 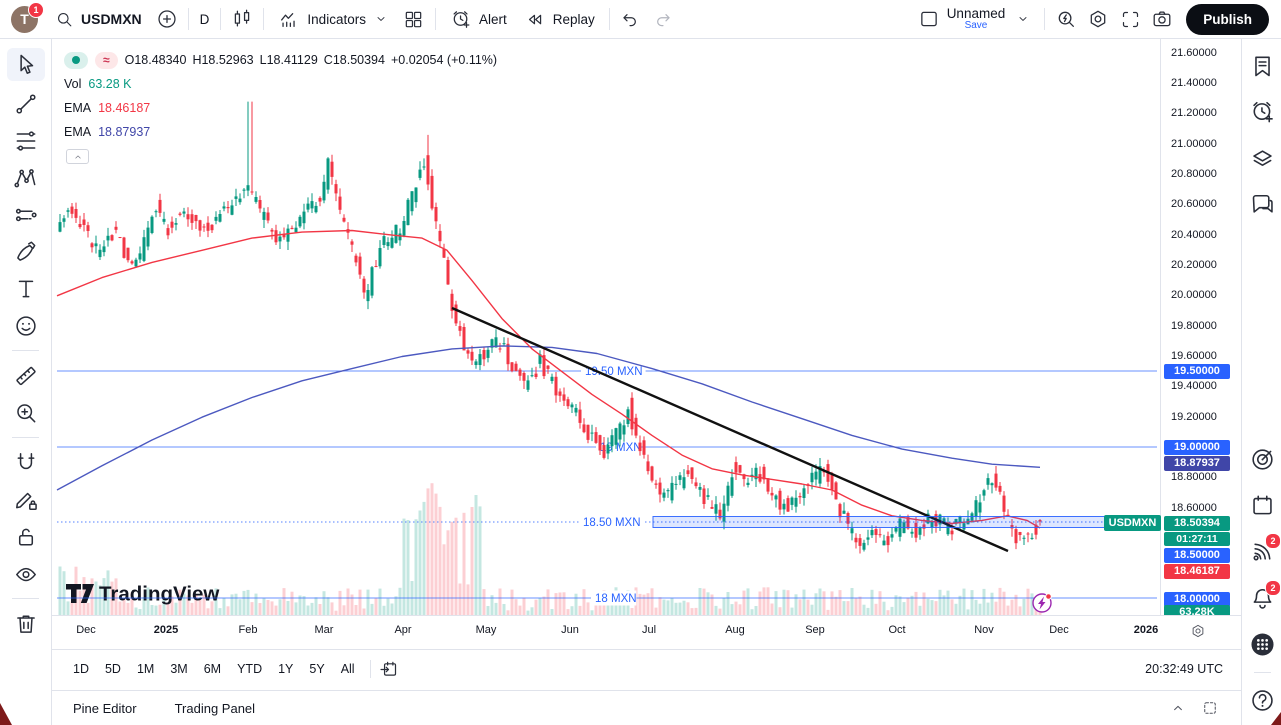 I want to click on price-tick: 18.60000, so click(x=1194, y=507).